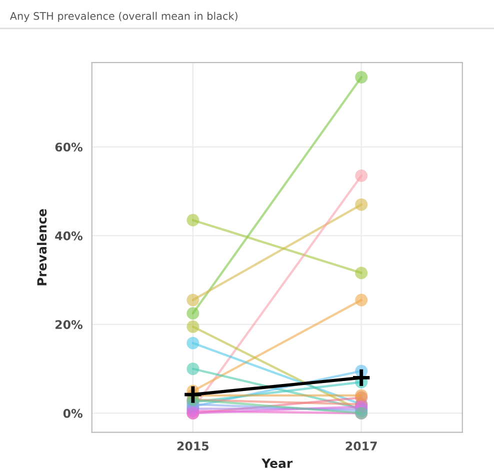 This screenshot has width=494, height=474. I want to click on y-tick-label: 20%, so click(69, 325).